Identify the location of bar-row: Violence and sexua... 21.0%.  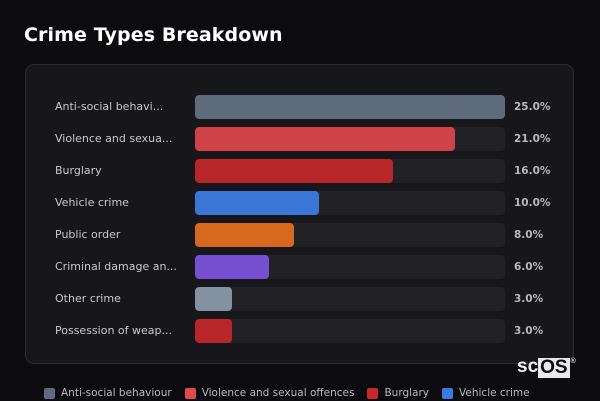
(299, 139).